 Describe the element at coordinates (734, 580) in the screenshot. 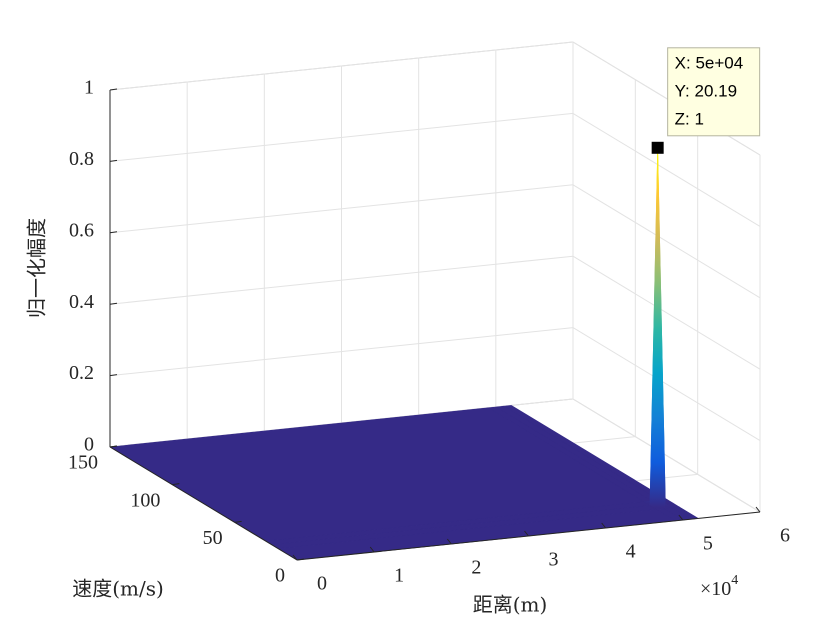

I see `x-multiplier-exponent: 4` at that location.